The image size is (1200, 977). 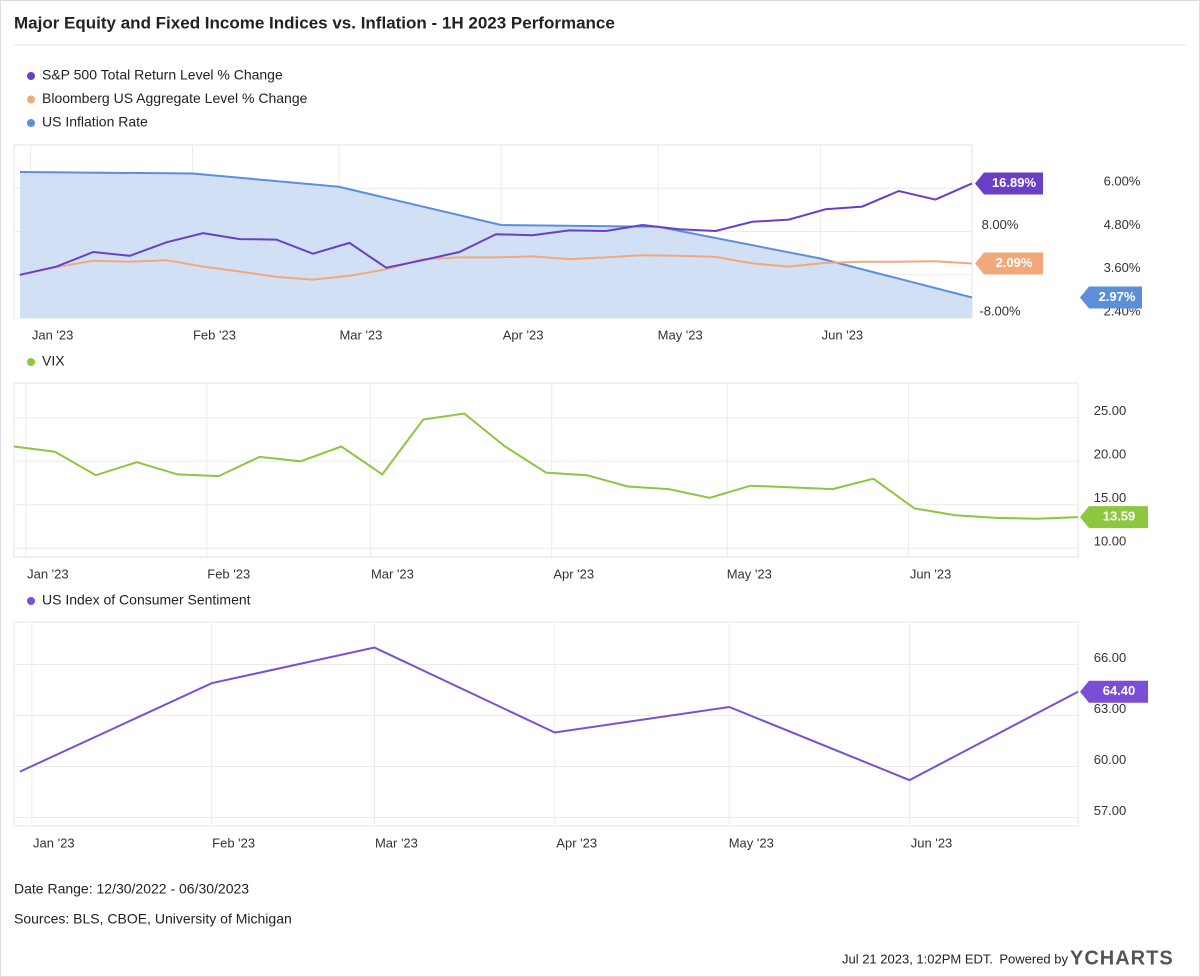 What do you see at coordinates (162, 75) in the screenshot?
I see `legend-label: S&P 500 Total Return Level % Change` at bounding box center [162, 75].